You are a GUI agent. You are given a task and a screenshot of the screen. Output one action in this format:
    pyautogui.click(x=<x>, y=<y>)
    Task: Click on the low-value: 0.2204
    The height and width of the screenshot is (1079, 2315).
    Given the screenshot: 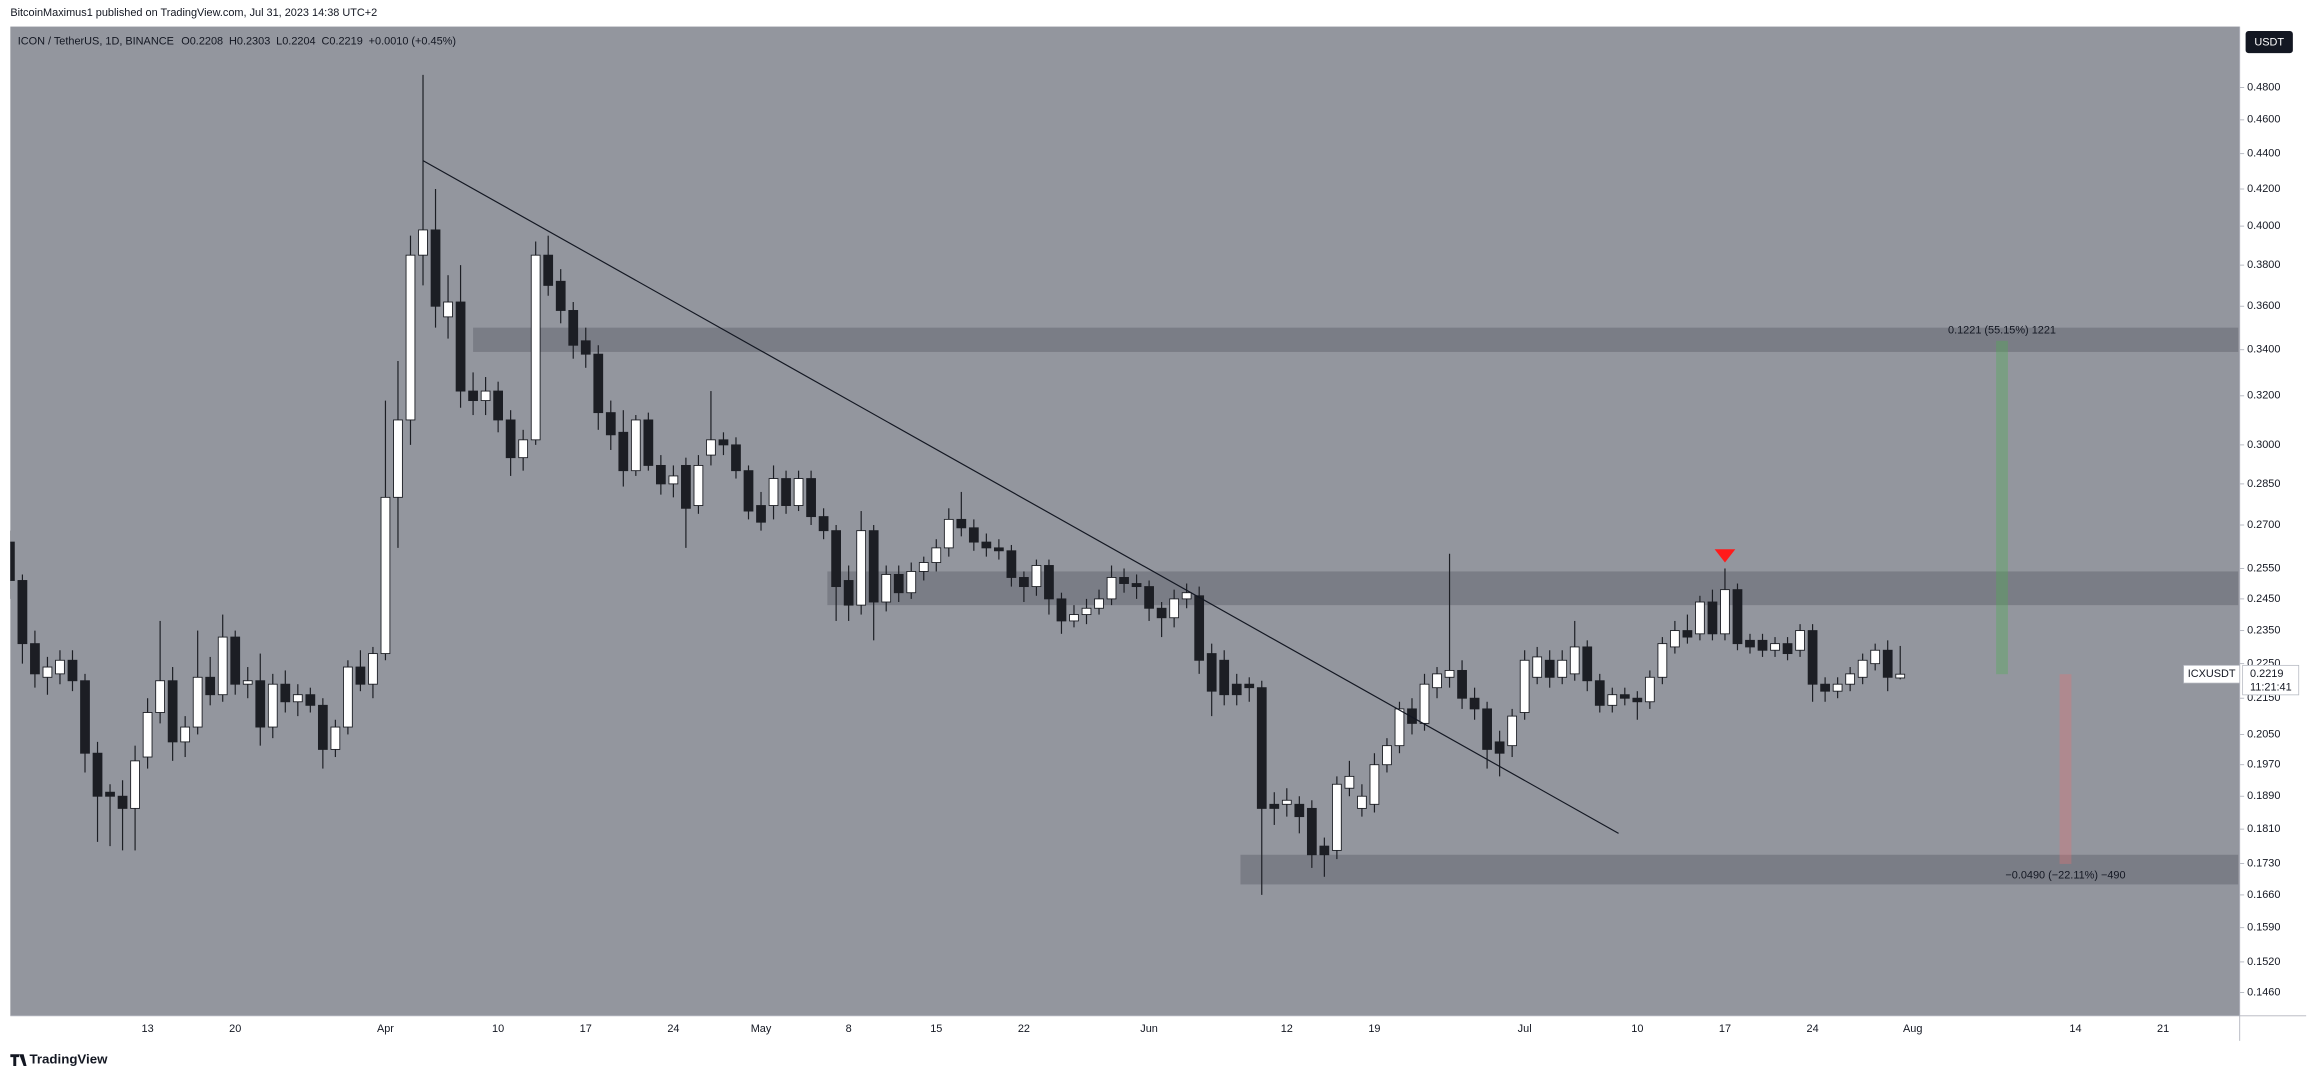 What is the action you would take?
    pyautogui.click(x=298, y=41)
    